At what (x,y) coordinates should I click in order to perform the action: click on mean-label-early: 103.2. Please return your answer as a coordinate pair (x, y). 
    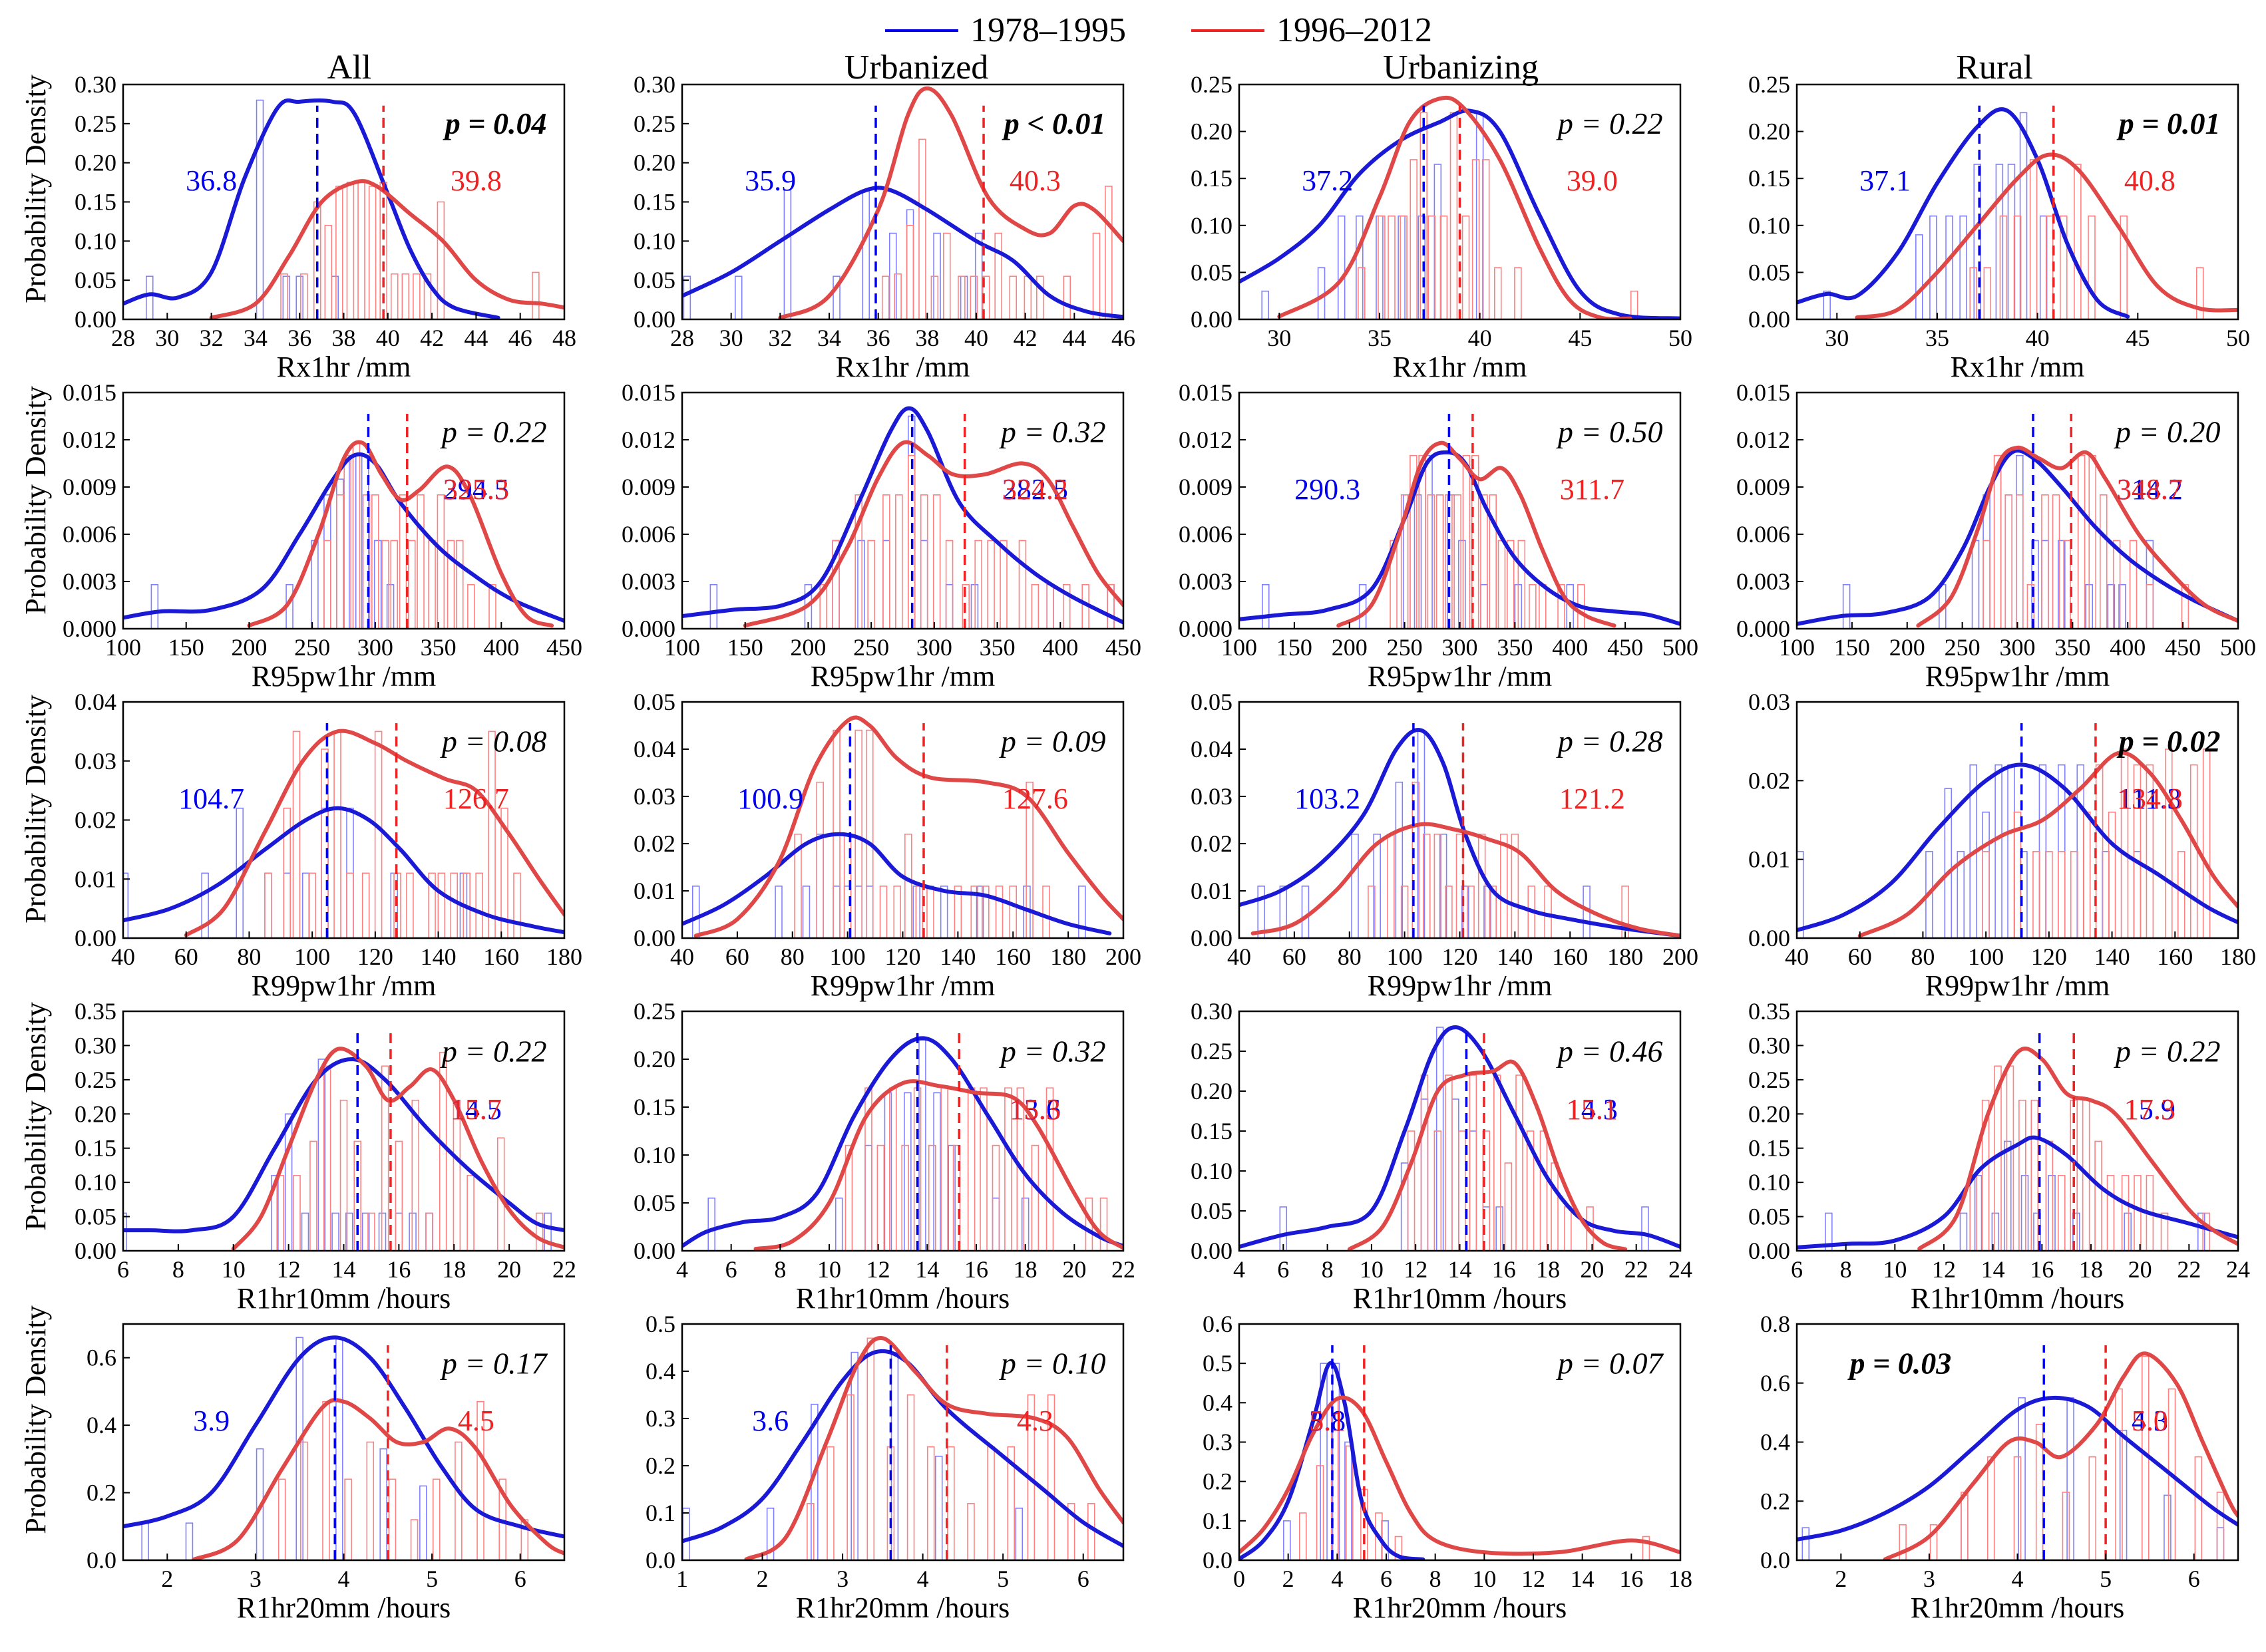
    Looking at the image, I should click on (1327, 799).